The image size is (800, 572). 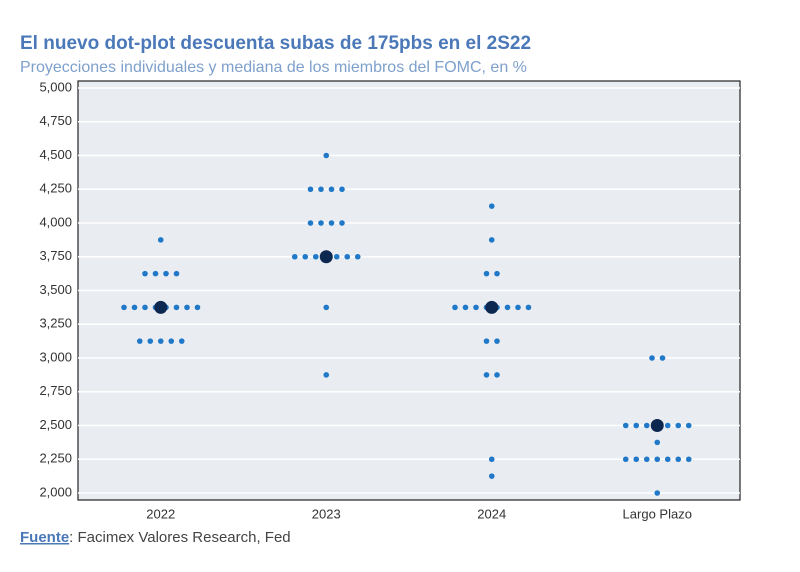 What do you see at coordinates (55, 154) in the screenshot?
I see `y-tick-label: 4,500` at bounding box center [55, 154].